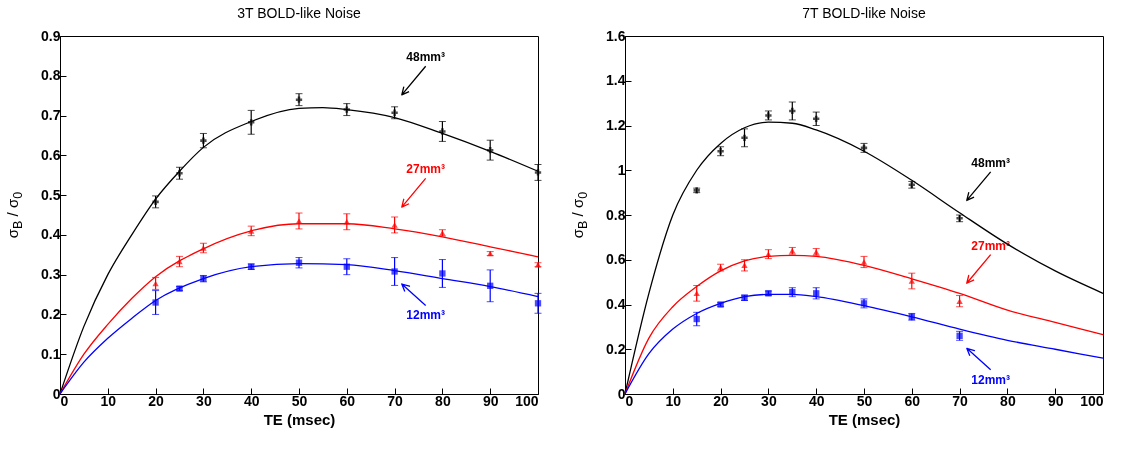  I want to click on y-tick-label: 0.9, so click(51, 35).